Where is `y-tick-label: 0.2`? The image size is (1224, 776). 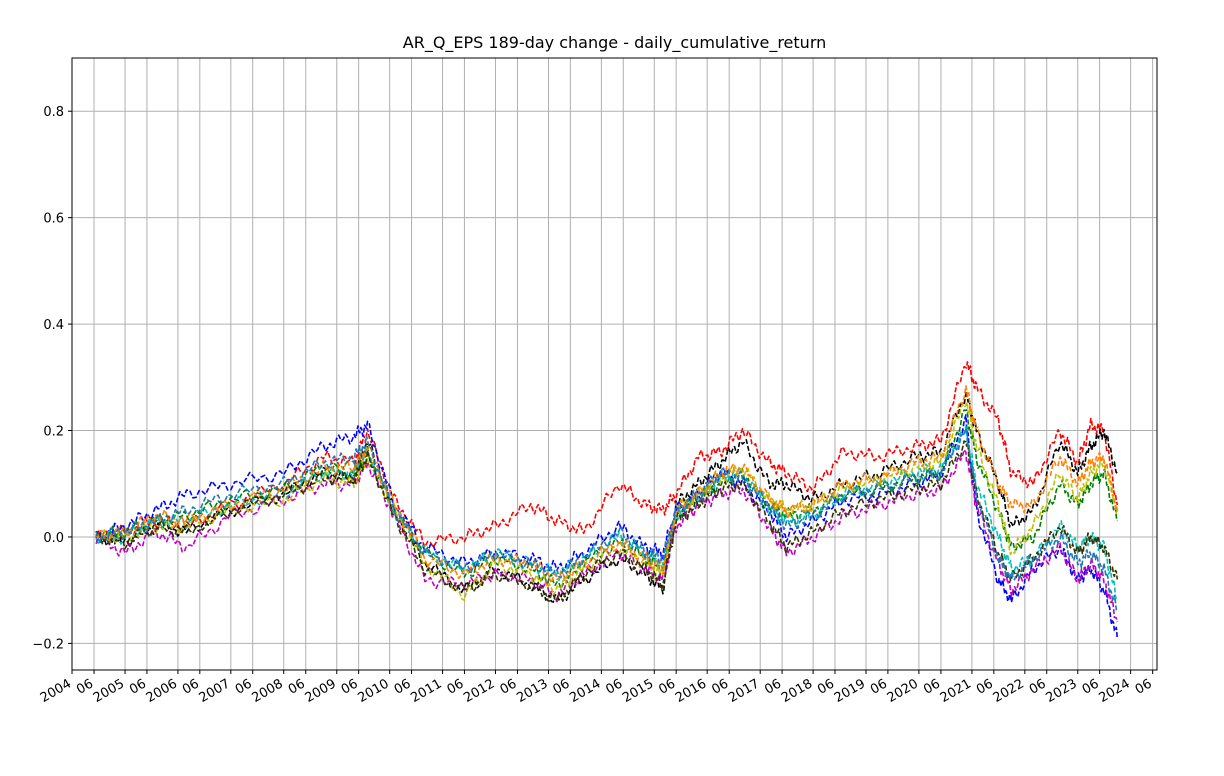 y-tick-label: 0.2 is located at coordinates (53, 432).